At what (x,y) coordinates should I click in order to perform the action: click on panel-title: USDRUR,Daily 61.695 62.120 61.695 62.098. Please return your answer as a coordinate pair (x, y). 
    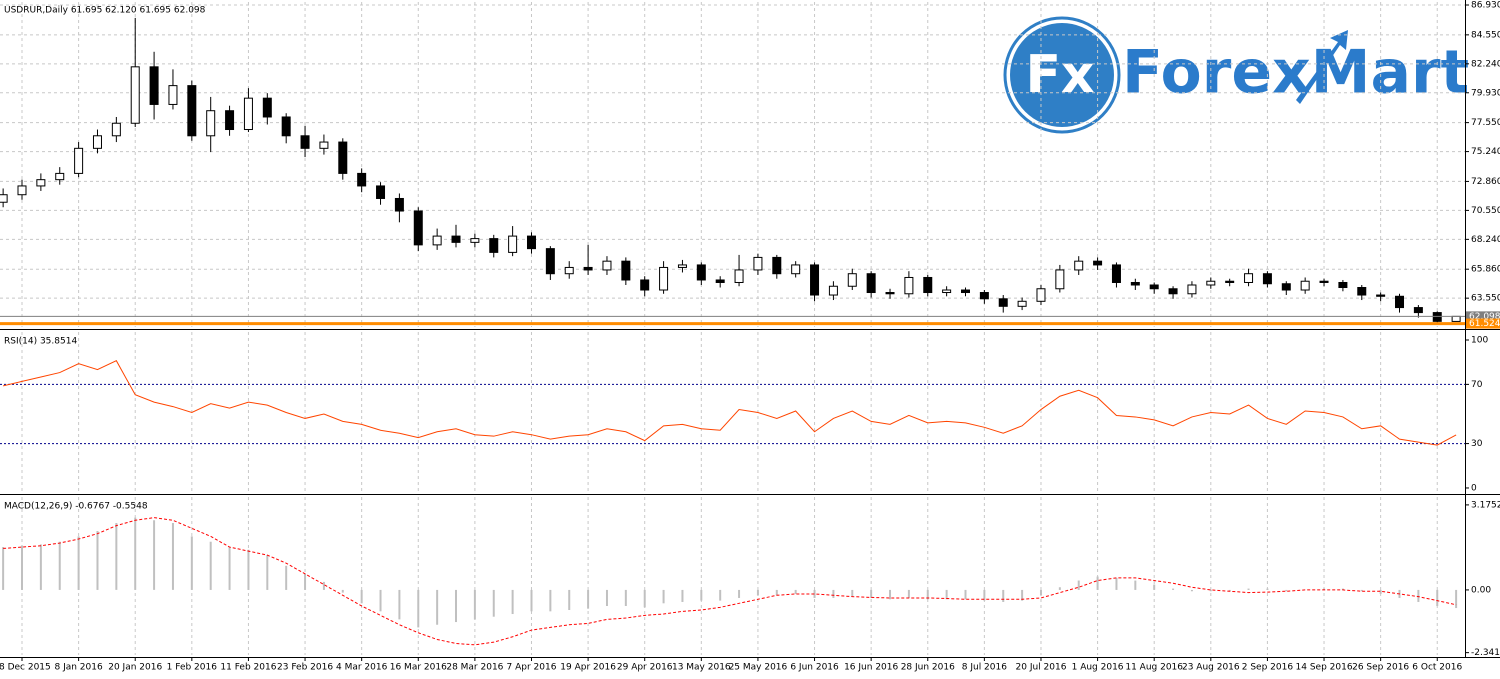
    Looking at the image, I should click on (105, 11).